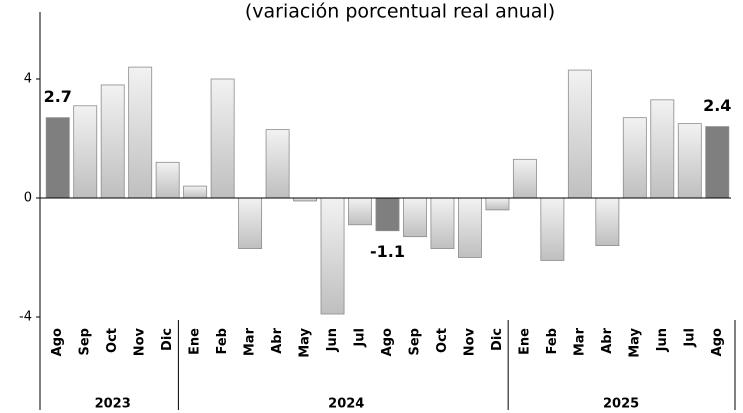 The height and width of the screenshot is (413, 743). Describe the element at coordinates (25, 317) in the screenshot. I see `y-tick-label: -4` at that location.